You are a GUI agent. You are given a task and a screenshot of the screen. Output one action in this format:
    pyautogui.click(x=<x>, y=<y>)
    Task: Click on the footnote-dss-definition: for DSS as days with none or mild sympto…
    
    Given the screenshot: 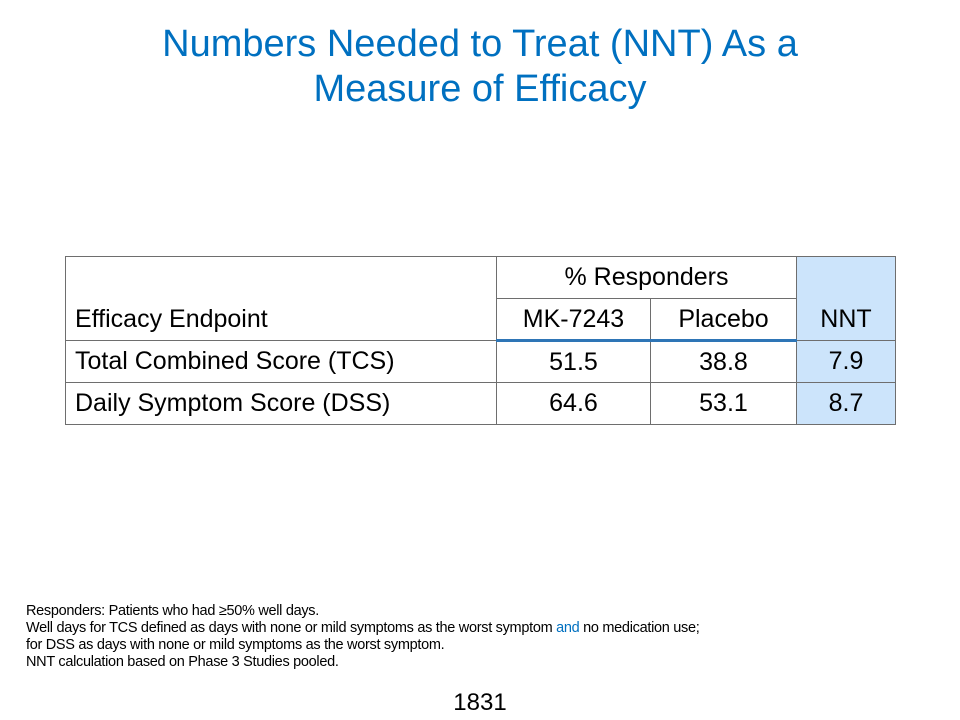 What is the action you would take?
    pyautogui.click(x=235, y=645)
    